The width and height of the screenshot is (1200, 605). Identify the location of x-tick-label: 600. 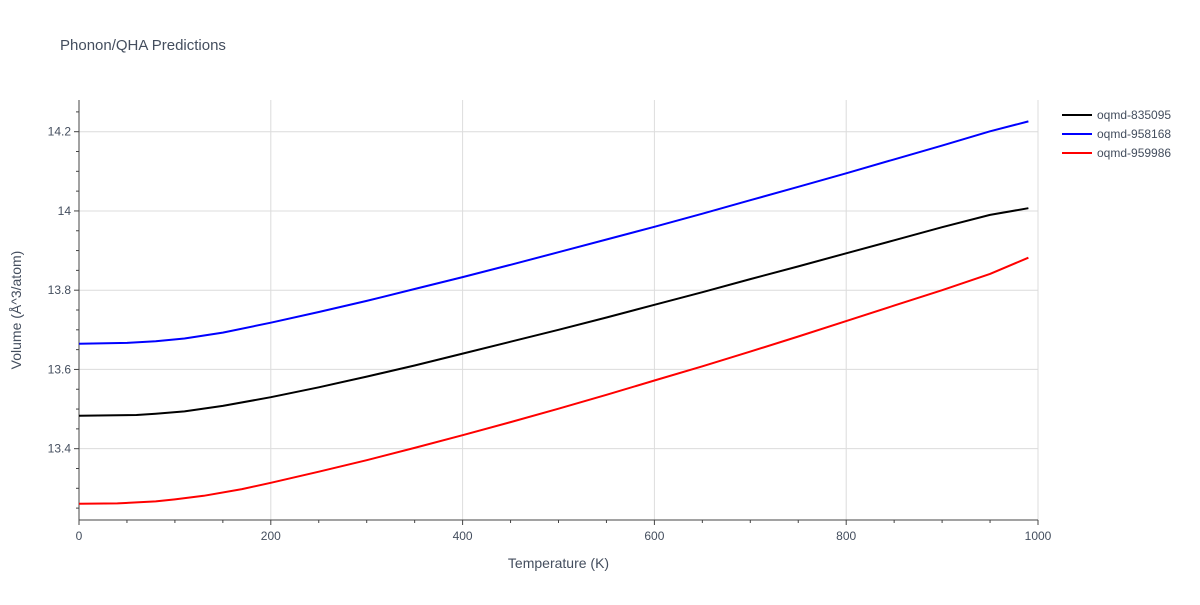
(654, 536).